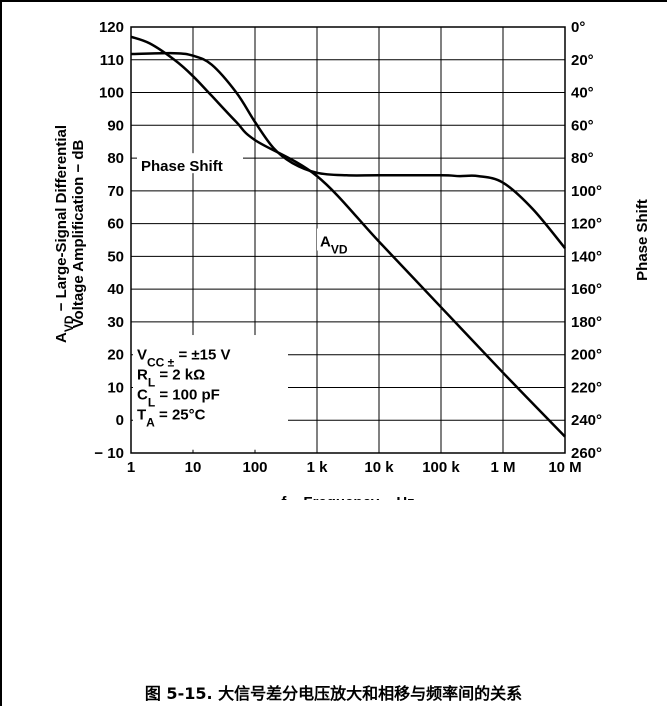 Image resolution: width=667 pixels, height=706 pixels. What do you see at coordinates (193, 467) in the screenshot?
I see `x-tick-label: 10` at bounding box center [193, 467].